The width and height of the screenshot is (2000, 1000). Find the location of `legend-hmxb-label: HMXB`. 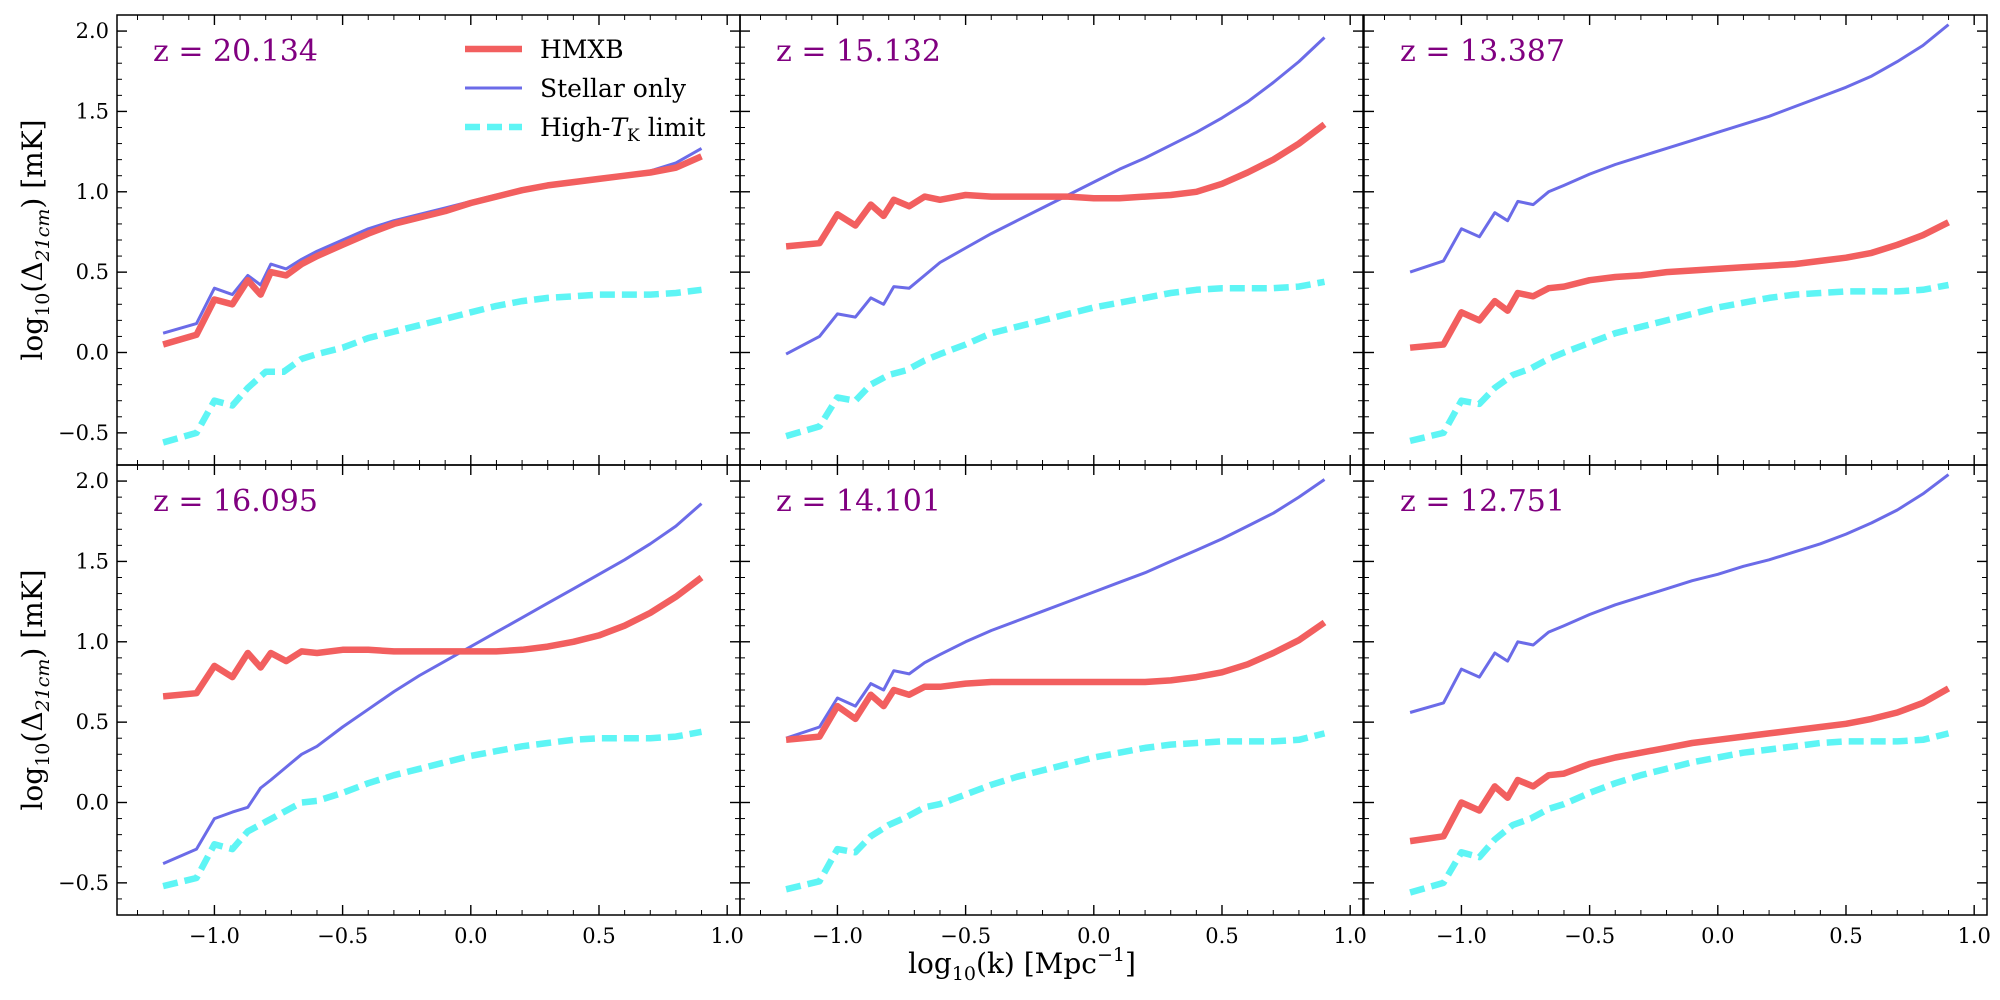

legend-hmxb-label: HMXB is located at coordinates (582, 49).